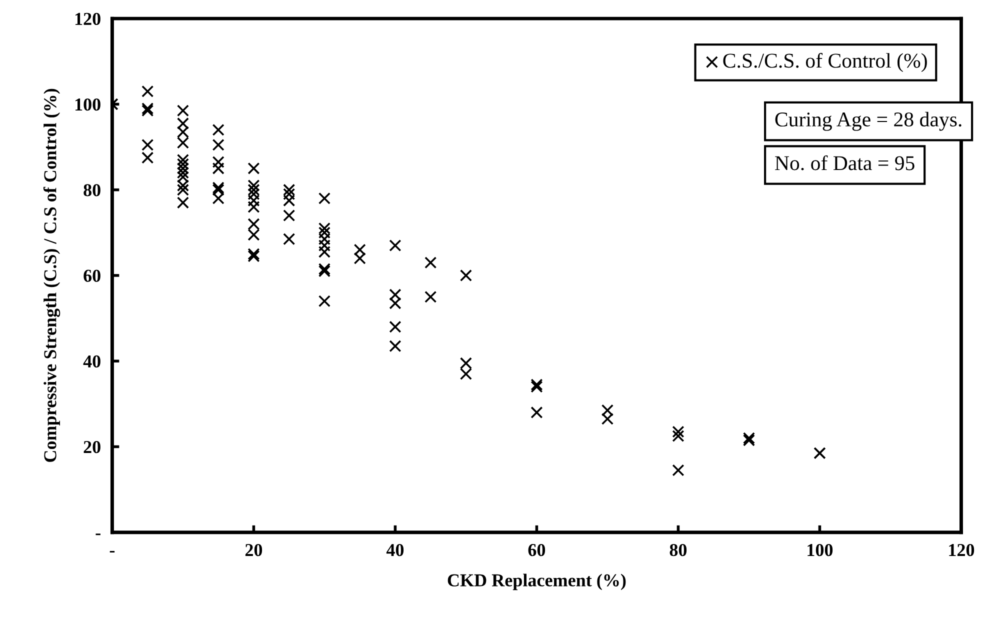 This screenshot has width=993, height=619. Describe the element at coordinates (537, 550) in the screenshot. I see `x-tick-label: 60` at that location.